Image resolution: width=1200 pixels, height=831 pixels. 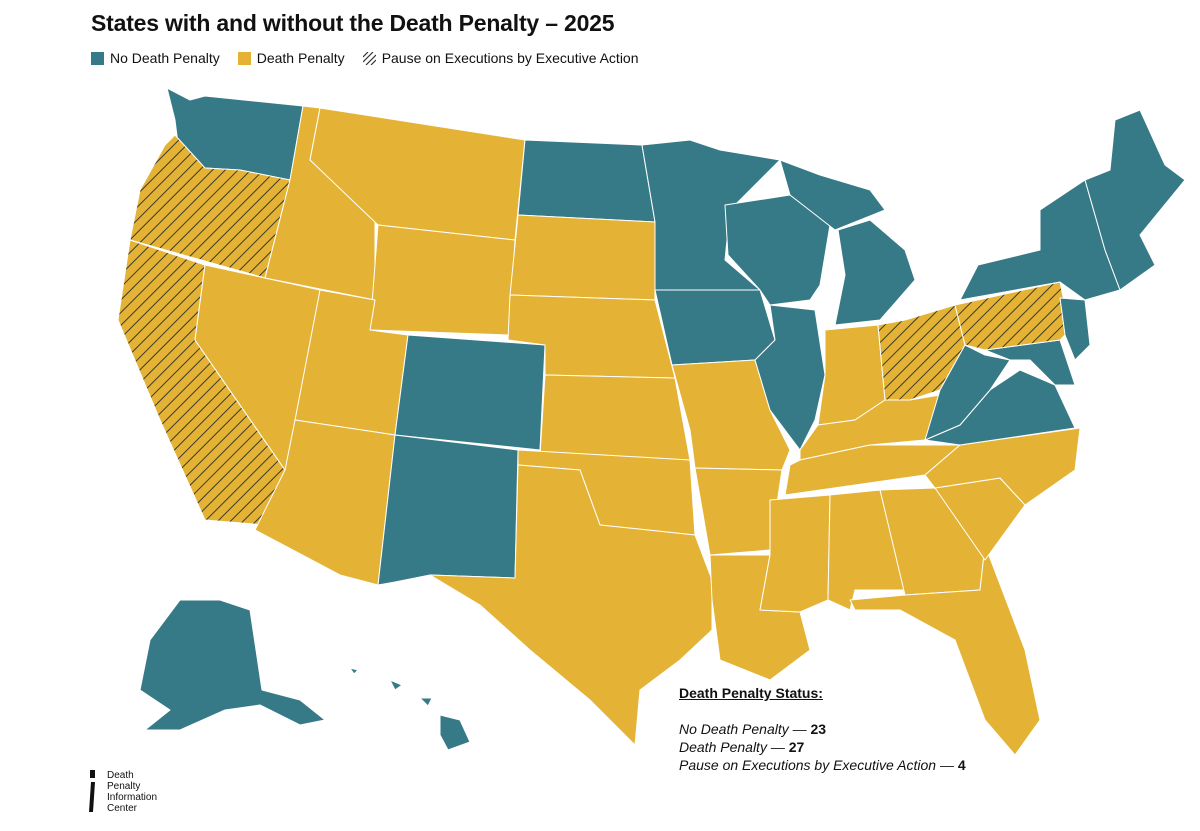 What do you see at coordinates (615, 417) in the screenshot?
I see `state-kansas` at bounding box center [615, 417].